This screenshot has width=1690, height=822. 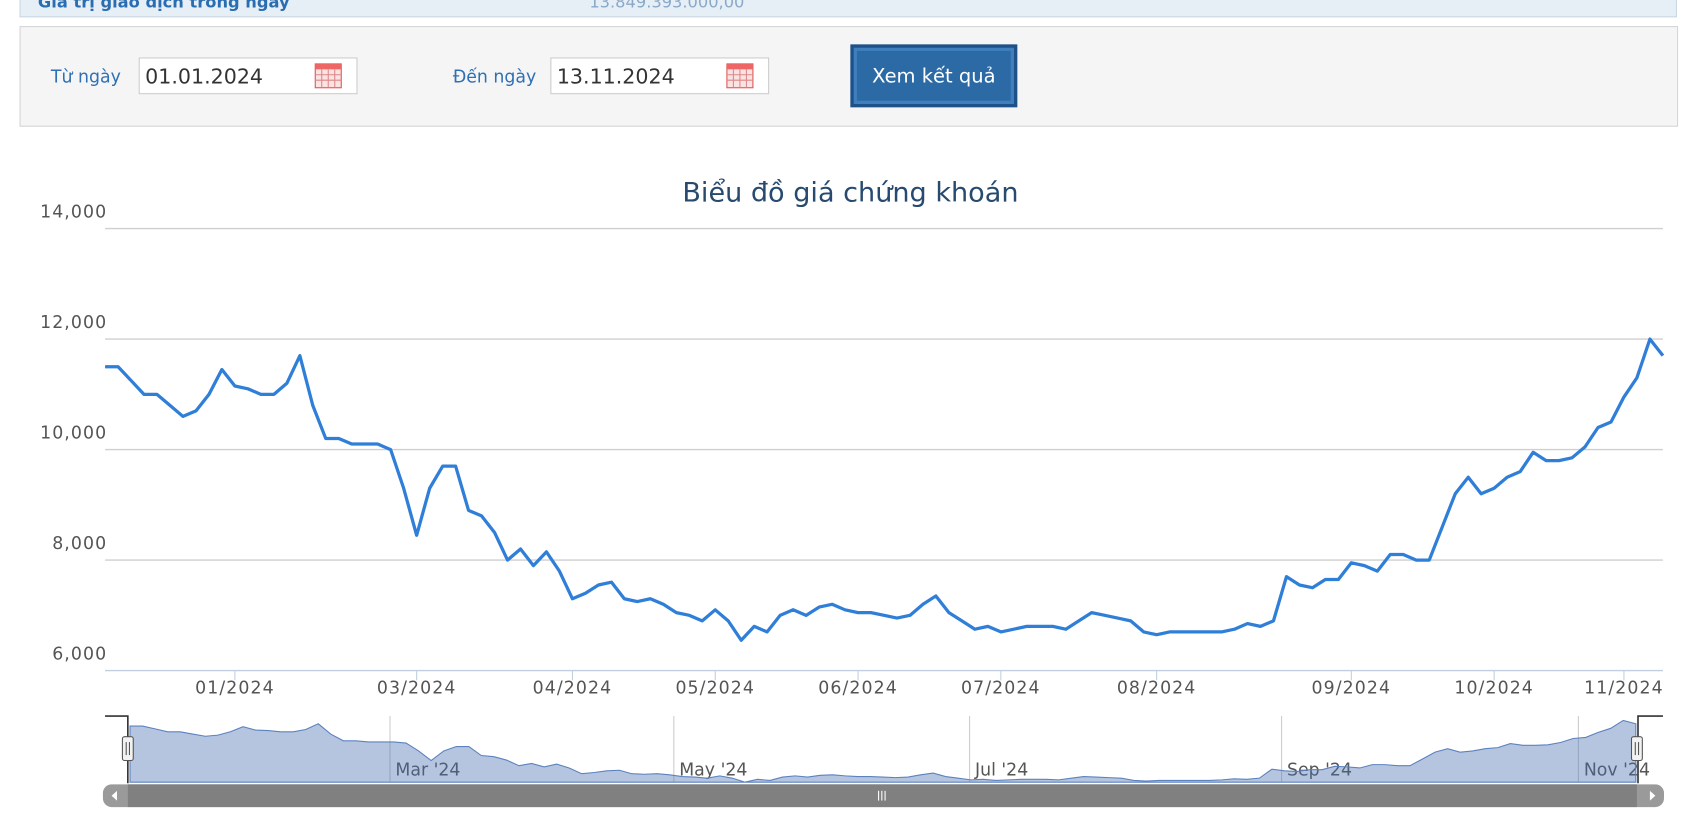 I want to click on to-label: Đến ngày, so click(x=494, y=76).